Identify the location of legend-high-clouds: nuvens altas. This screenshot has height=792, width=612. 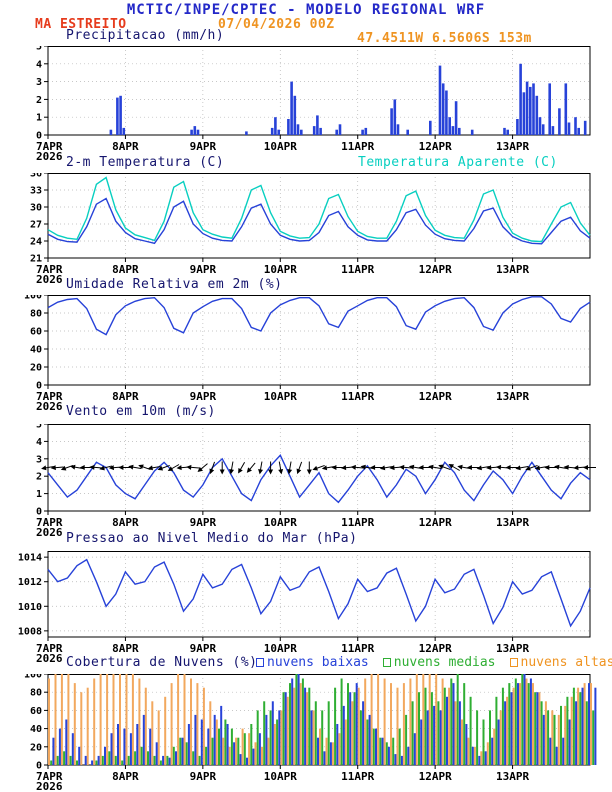
(560, 662).